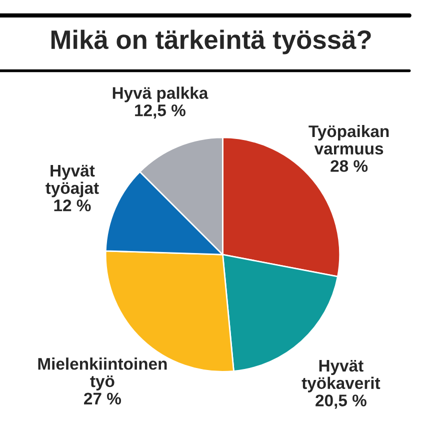  I want to click on slice-label: Hyvät työkaverit, so click(341, 376).